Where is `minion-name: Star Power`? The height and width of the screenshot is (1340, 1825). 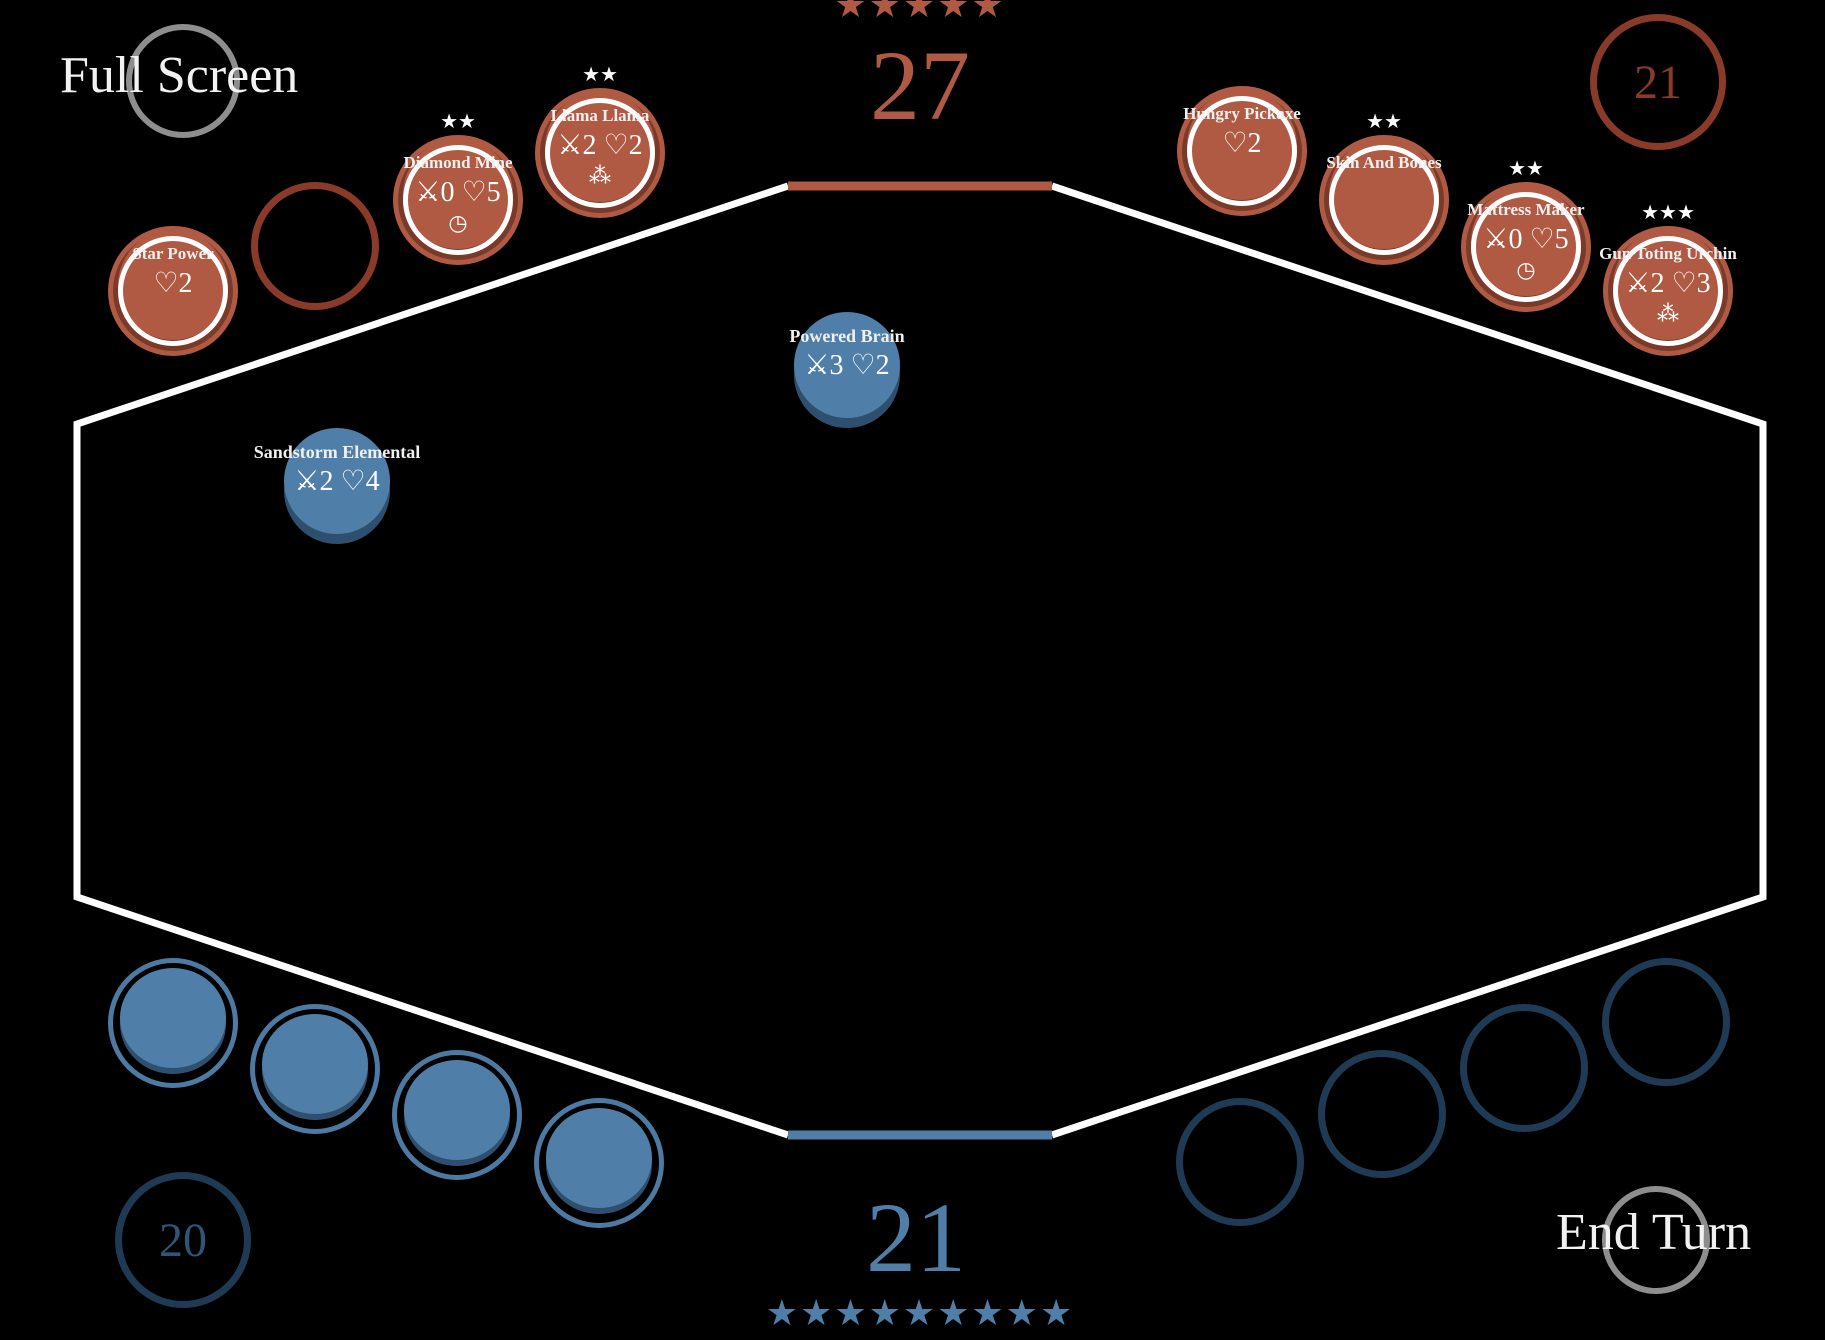 minion-name: Star Power is located at coordinates (173, 253).